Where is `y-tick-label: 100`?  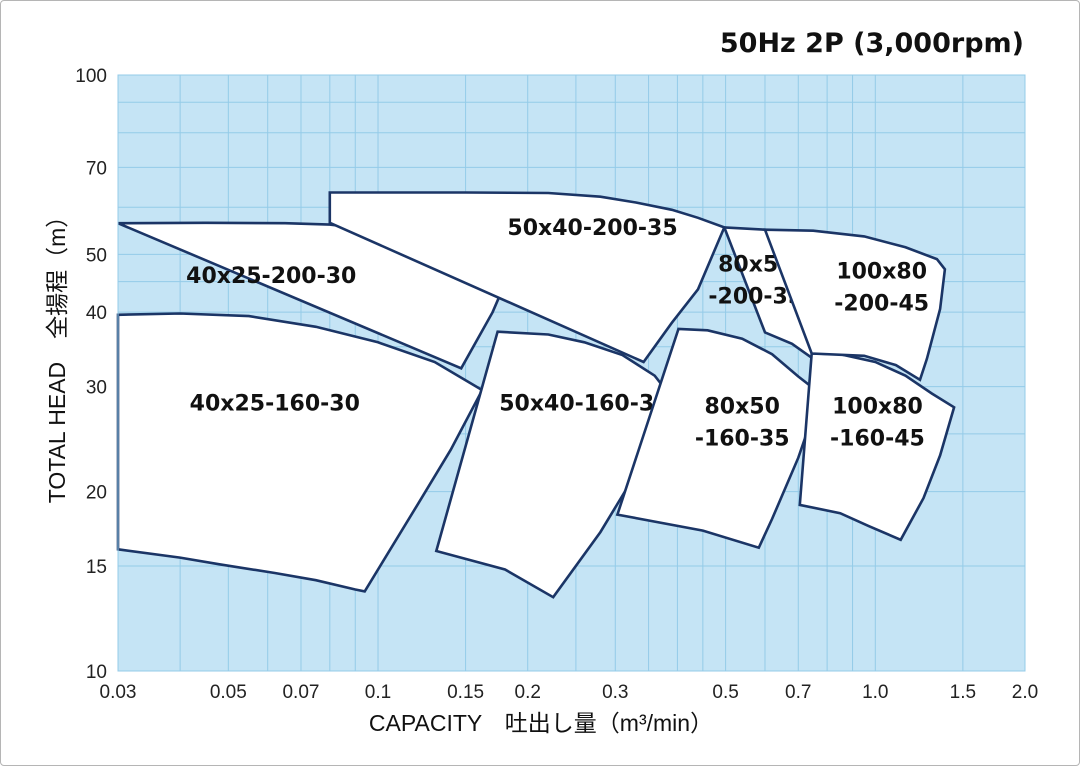 y-tick-label: 100 is located at coordinates (91, 76).